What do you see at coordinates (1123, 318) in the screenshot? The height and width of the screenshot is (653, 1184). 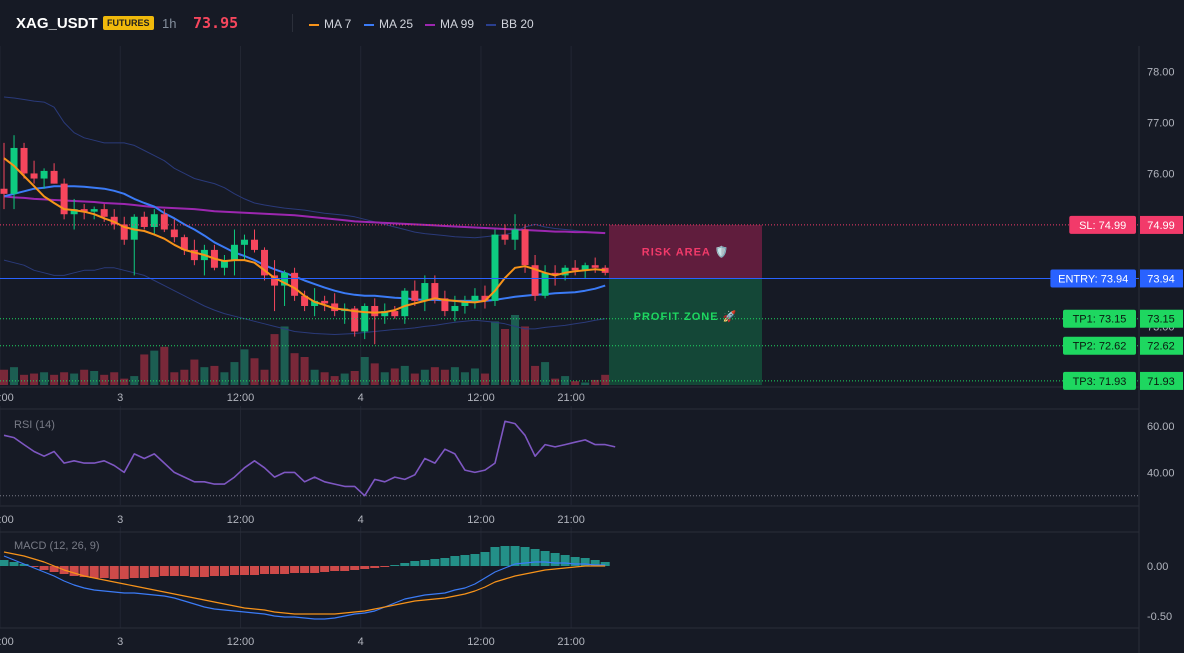 I see `level-tag: TP1: 73.15 73.15` at bounding box center [1123, 318].